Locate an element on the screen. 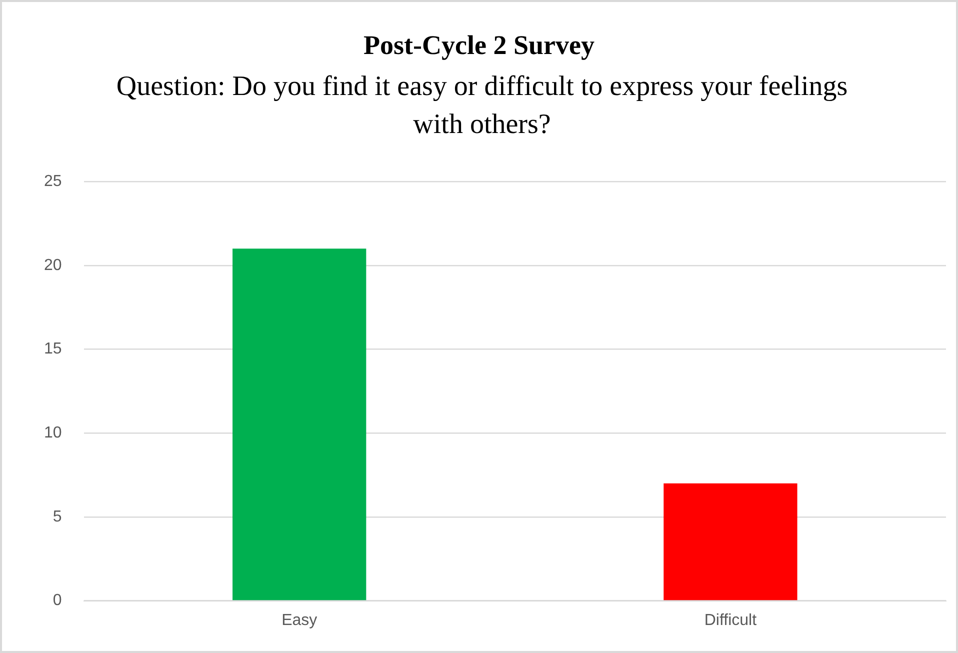 The width and height of the screenshot is (958, 653). x-tick-label: Difficult is located at coordinates (731, 620).